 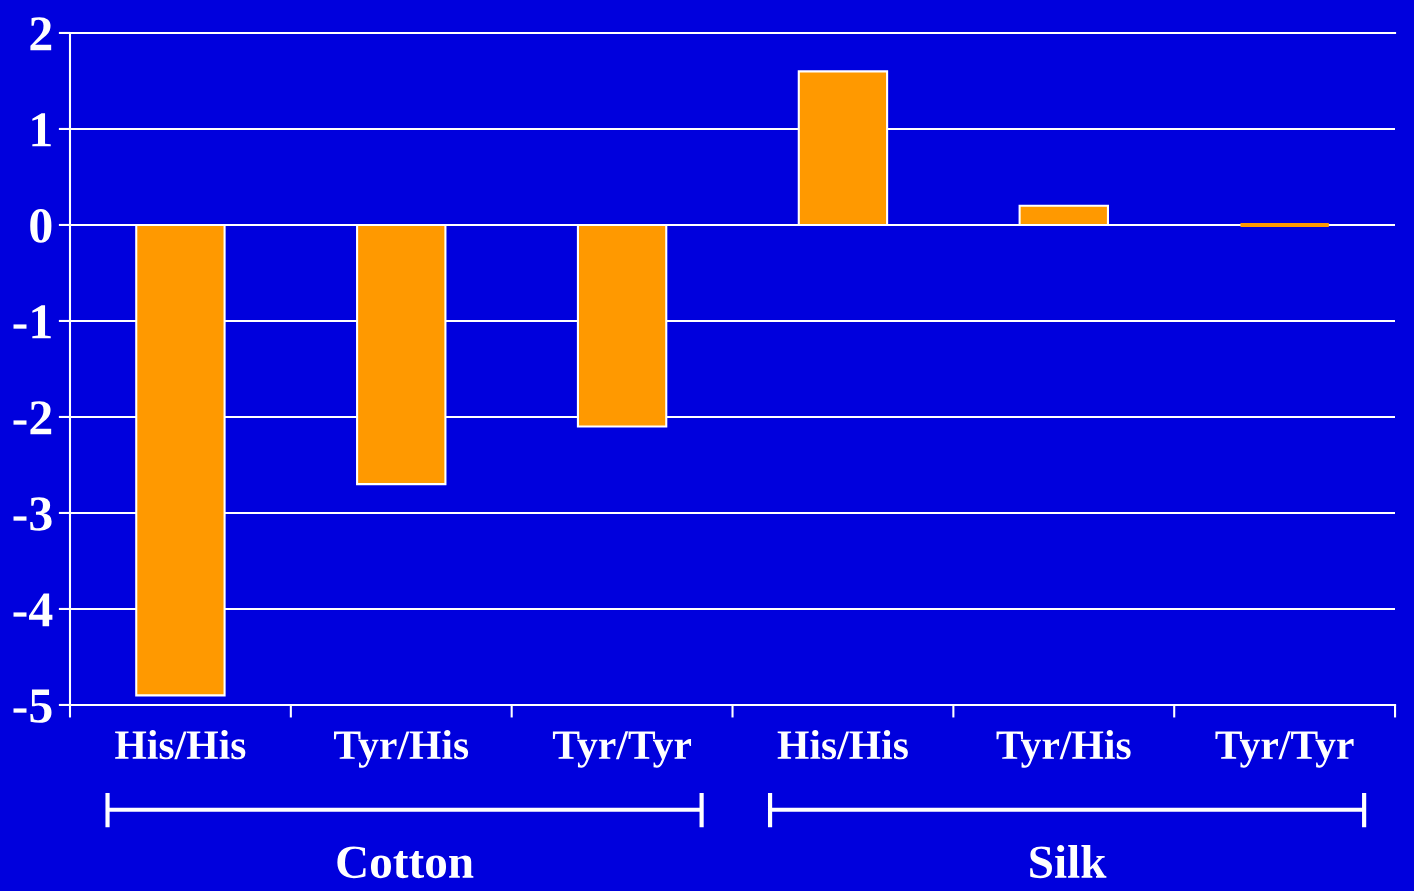 What do you see at coordinates (32, 514) in the screenshot?
I see `y-tick-label: -3` at bounding box center [32, 514].